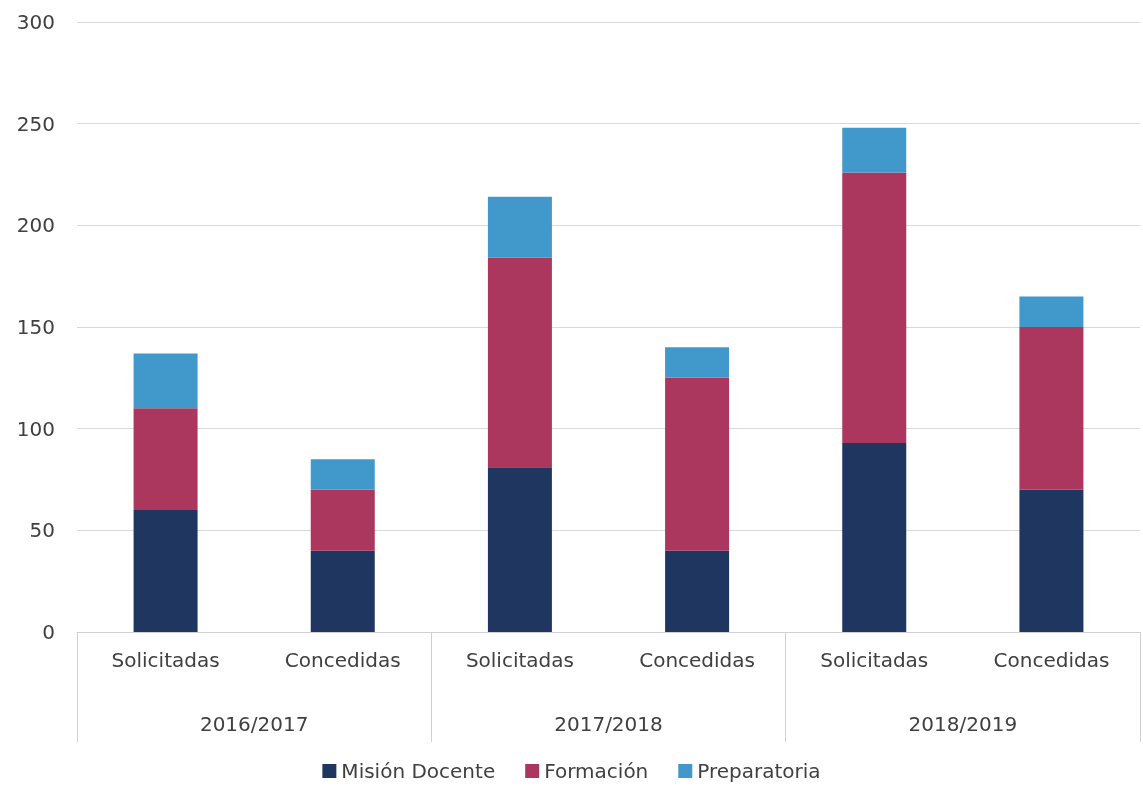 The image size is (1143, 792). Describe the element at coordinates (35, 225) in the screenshot. I see `y-tick-label: 200` at that location.